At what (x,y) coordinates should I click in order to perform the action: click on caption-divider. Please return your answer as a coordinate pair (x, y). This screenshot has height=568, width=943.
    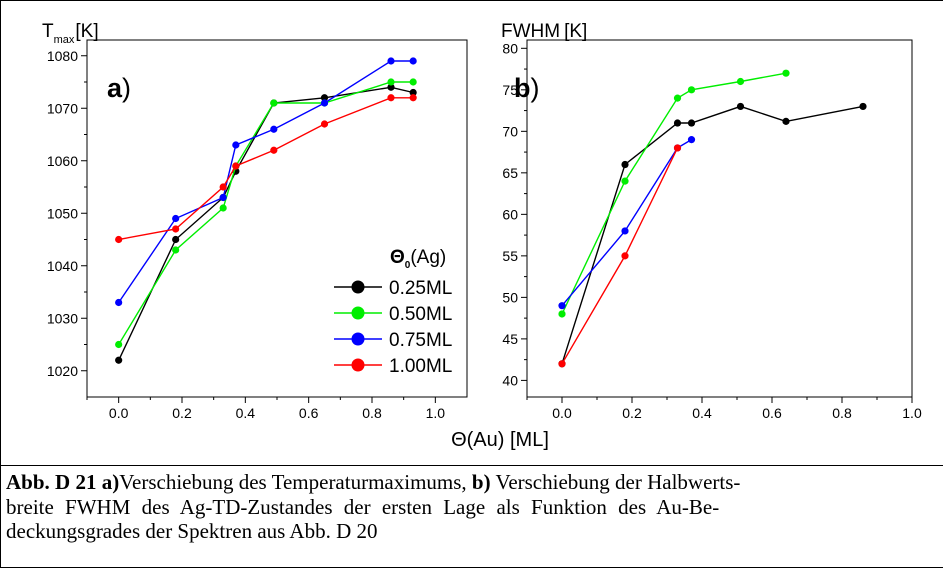
    Looking at the image, I should click on (471, 465).